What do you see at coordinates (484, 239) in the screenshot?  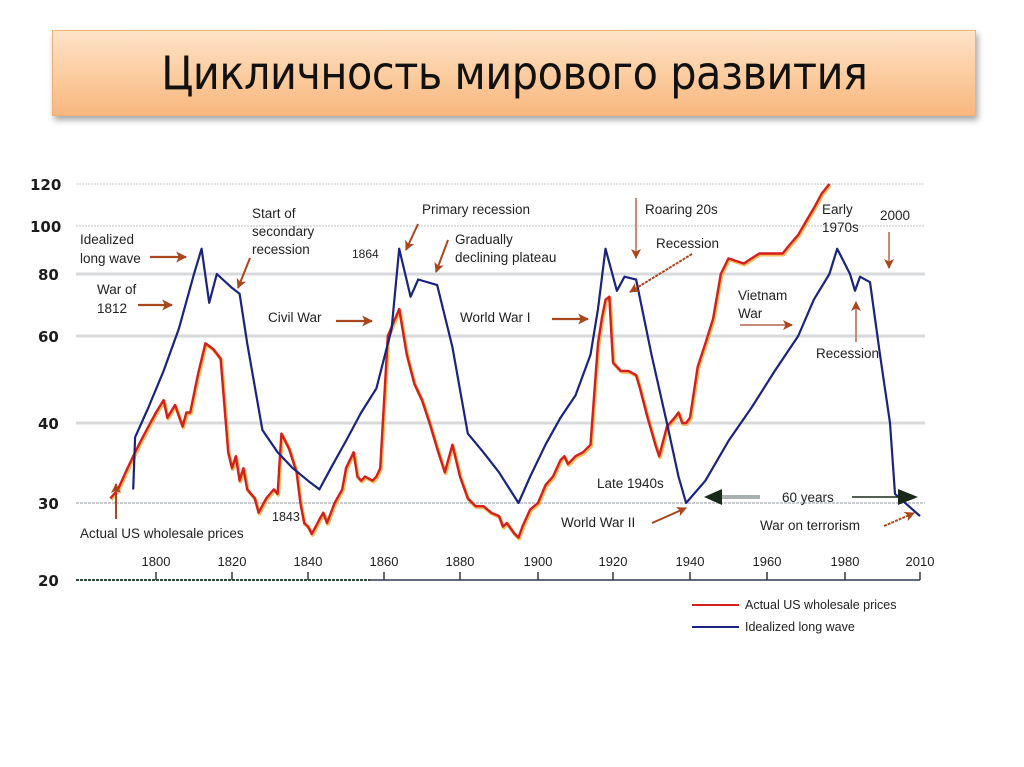 I see `annotation-plateau: Gradually` at bounding box center [484, 239].